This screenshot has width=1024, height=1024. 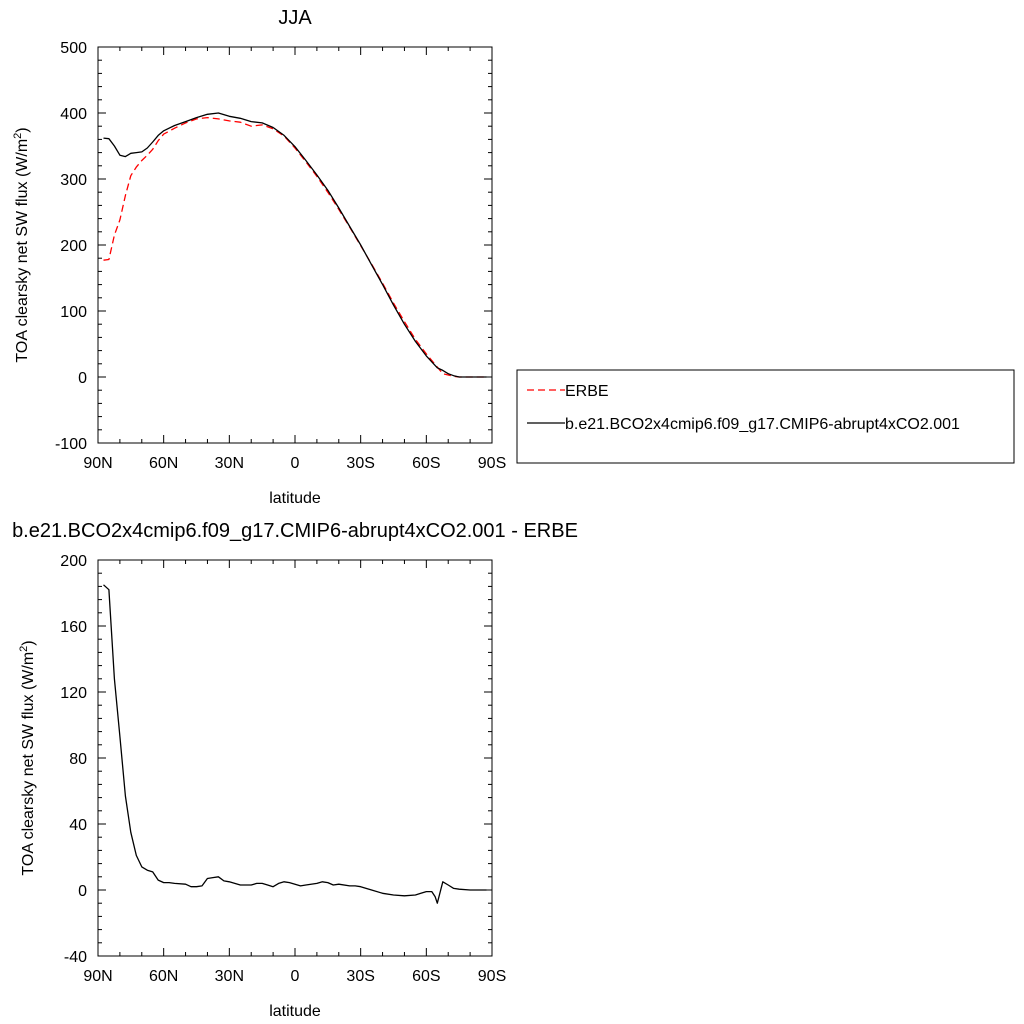 I want to click on legend-entry: ERBE, so click(x=587, y=391).